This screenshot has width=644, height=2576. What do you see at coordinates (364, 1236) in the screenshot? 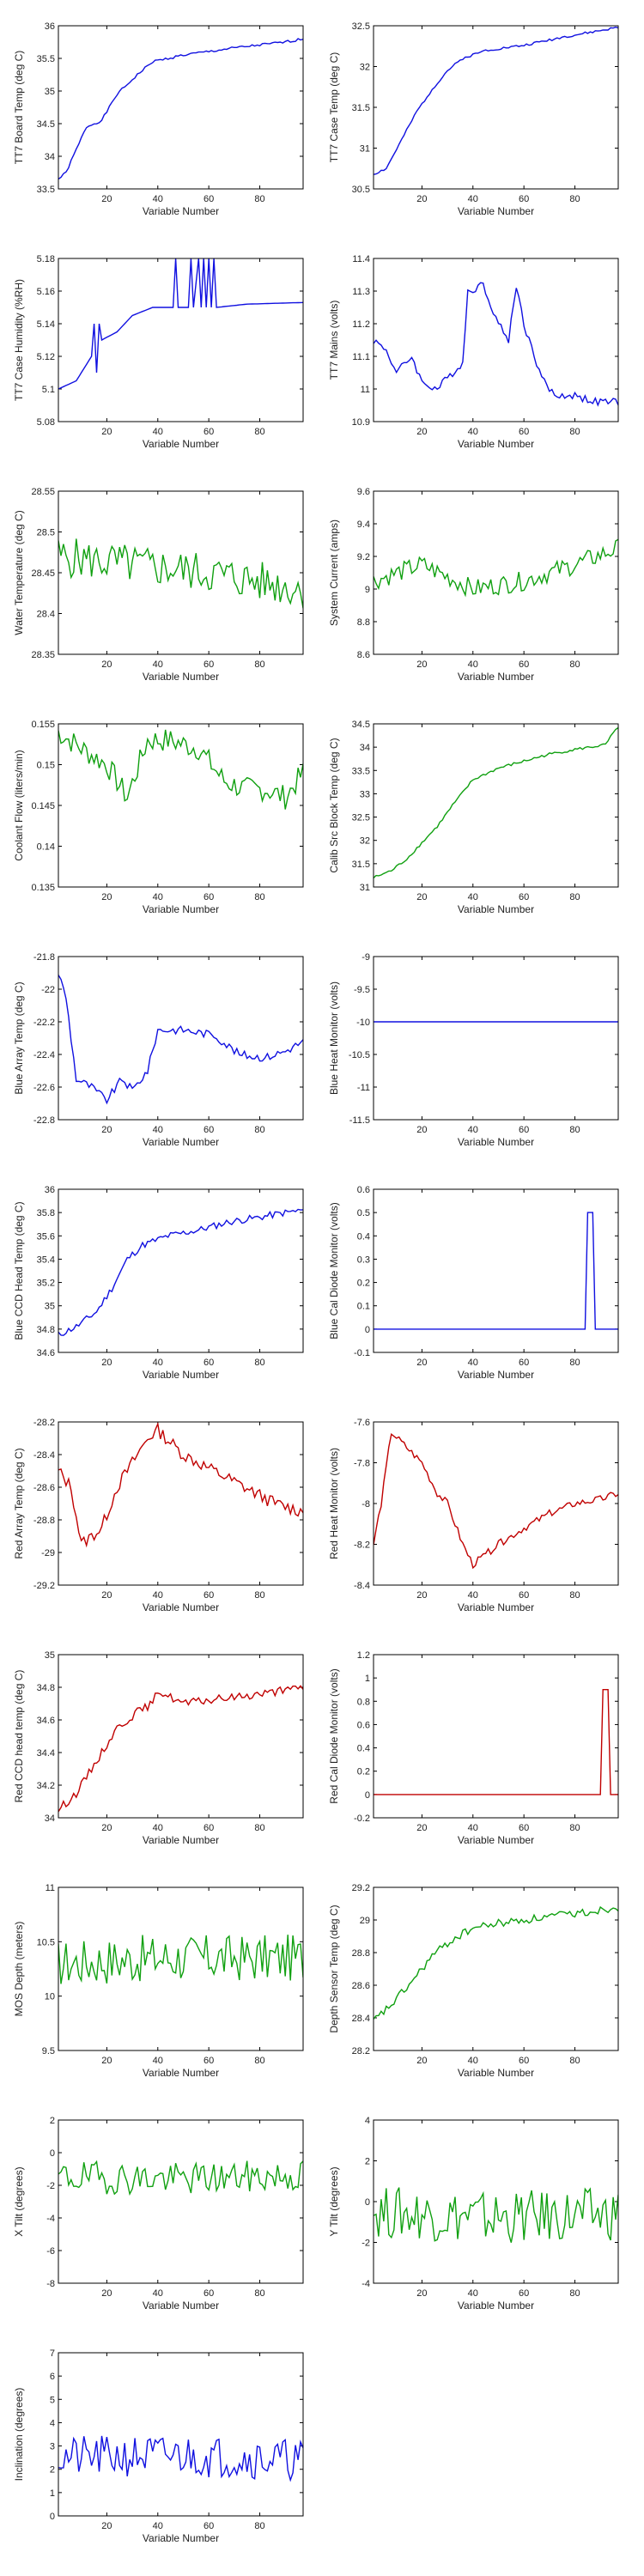
I see `y-tick-label: 0.4` at bounding box center [364, 1236].